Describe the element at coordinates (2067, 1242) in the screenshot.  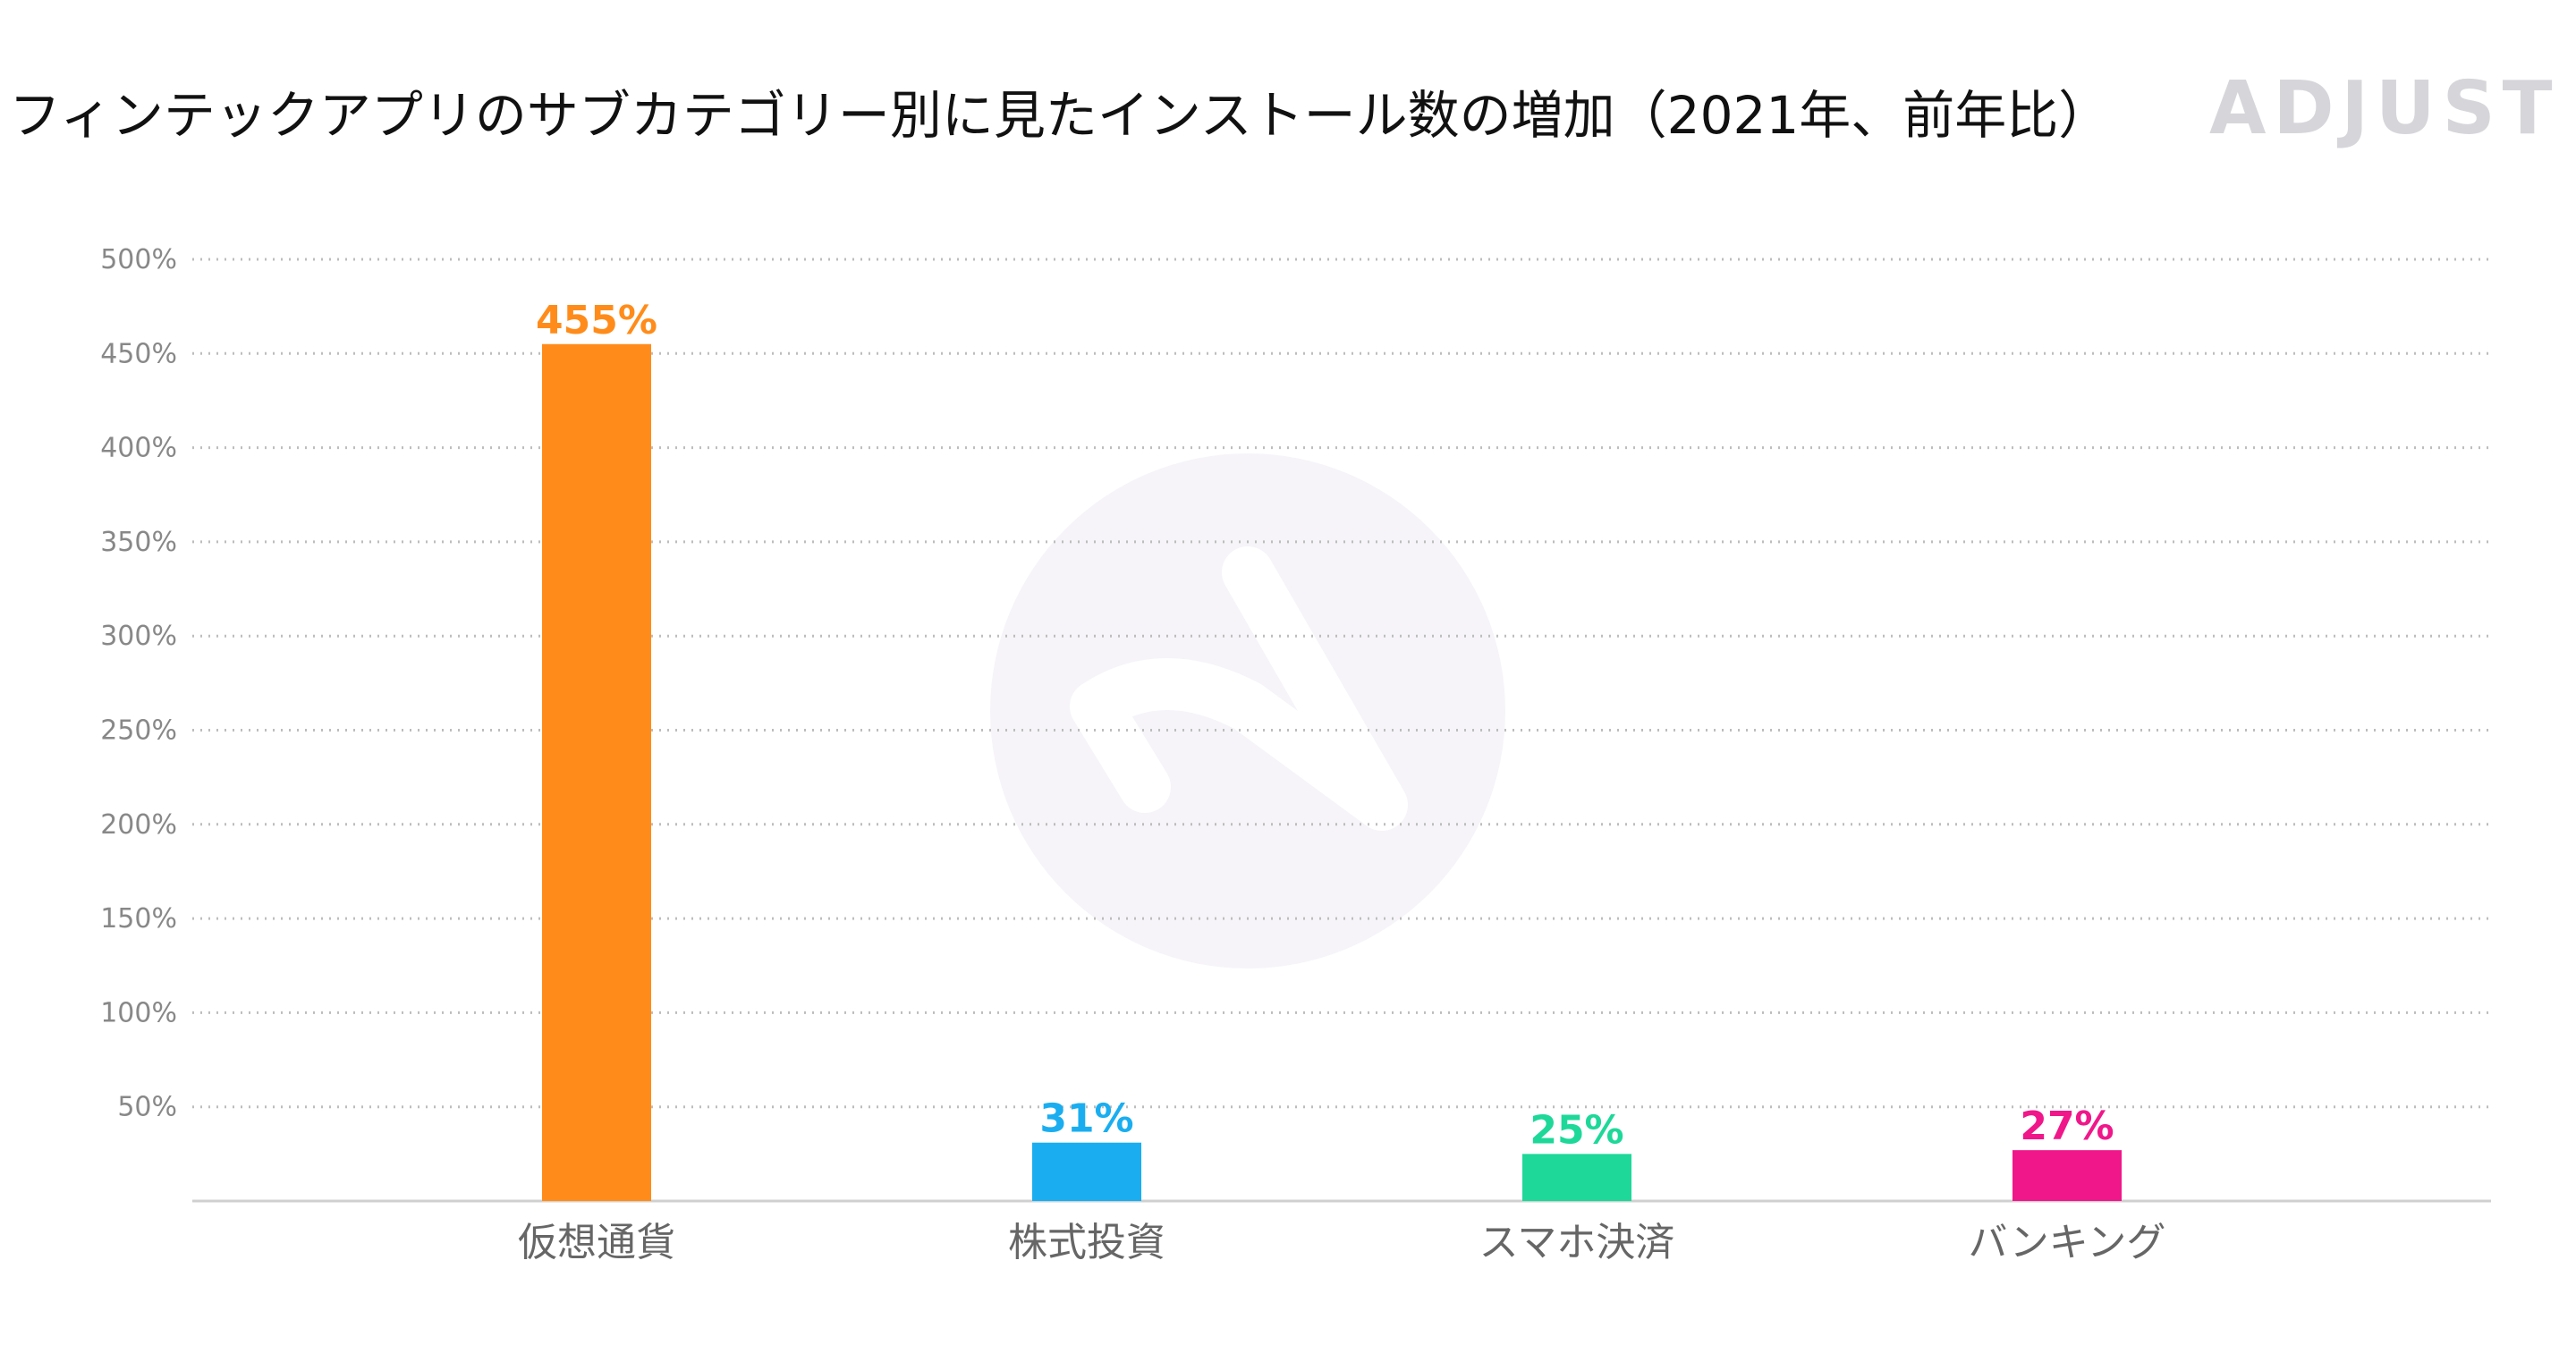
I see `category-label-4: バンキング` at that location.